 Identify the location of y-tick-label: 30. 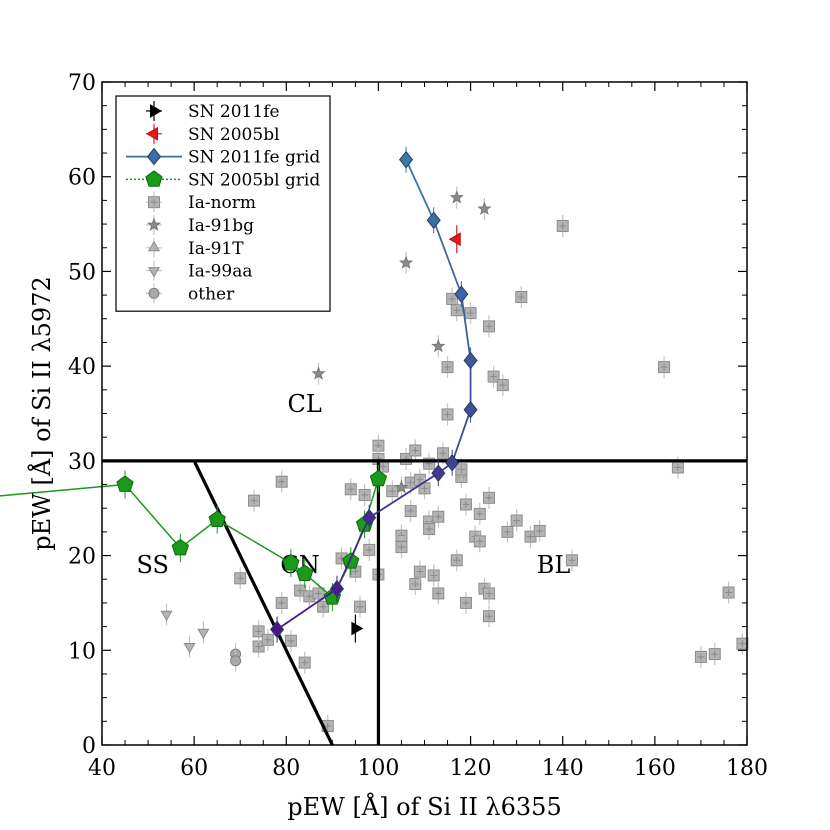
(82, 462).